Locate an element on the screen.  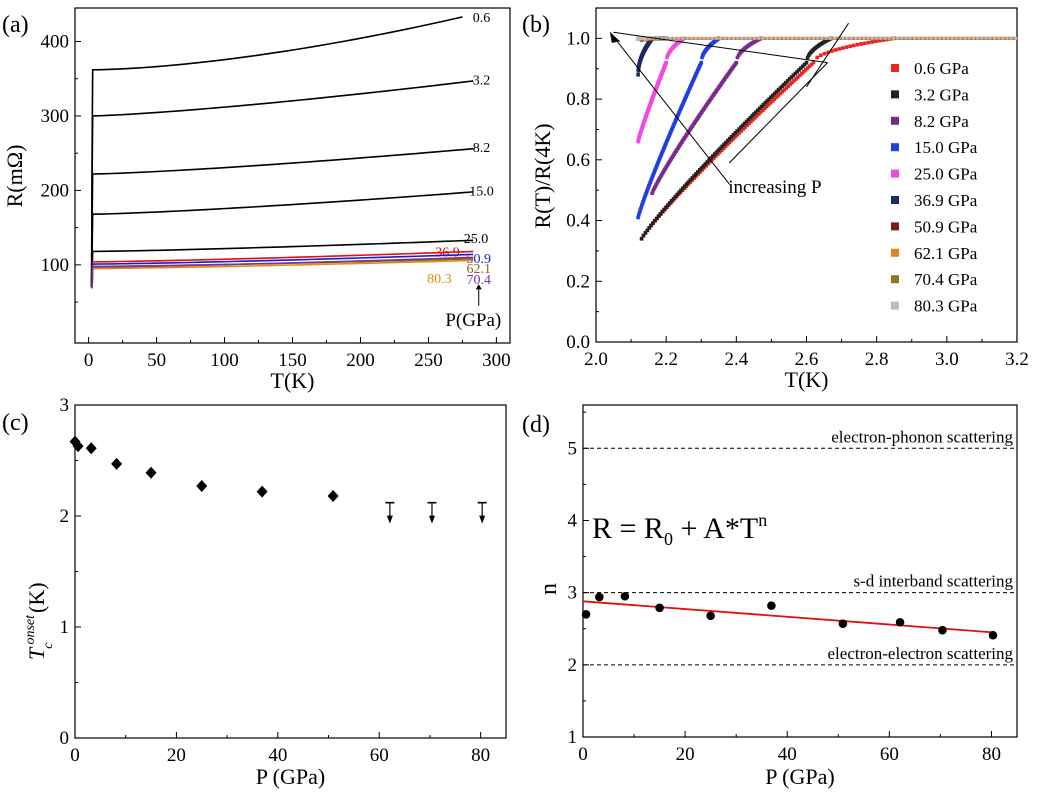
arrow-shaft-hidden is located at coordinates (720, 47).